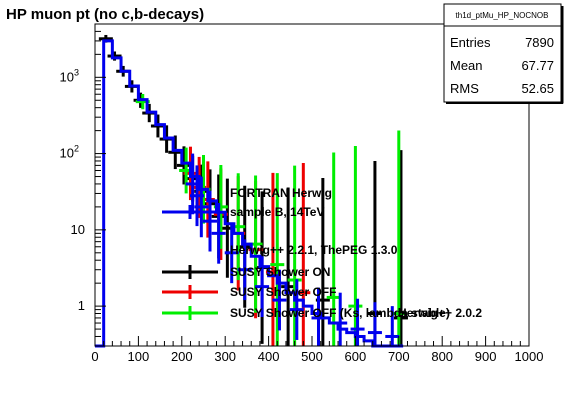  What do you see at coordinates (269, 356) in the screenshot?
I see `x-tick-label: 400` at bounding box center [269, 356].